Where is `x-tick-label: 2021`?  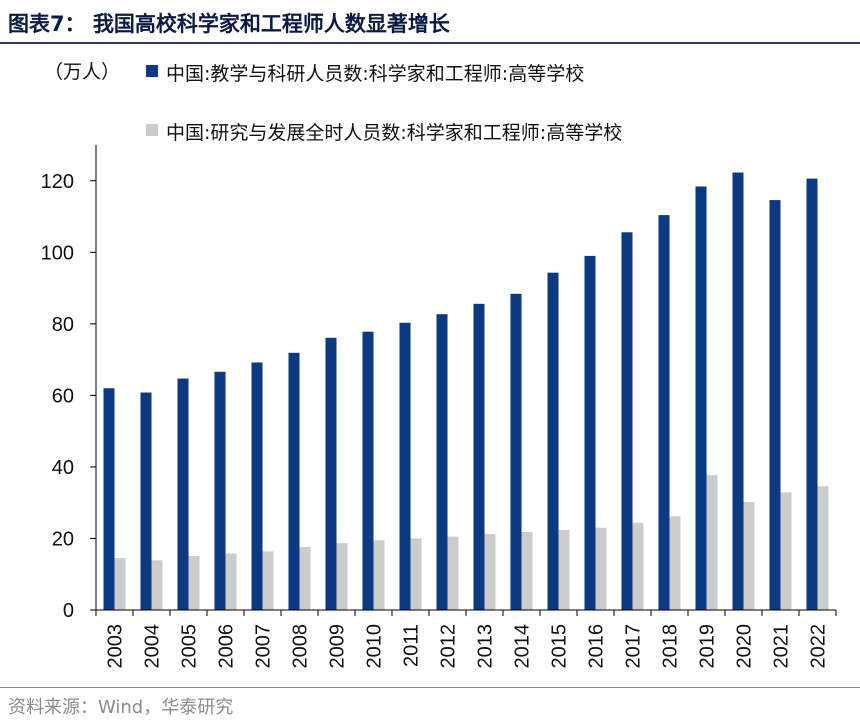
x-tick-label: 2021 is located at coordinates (782, 646).